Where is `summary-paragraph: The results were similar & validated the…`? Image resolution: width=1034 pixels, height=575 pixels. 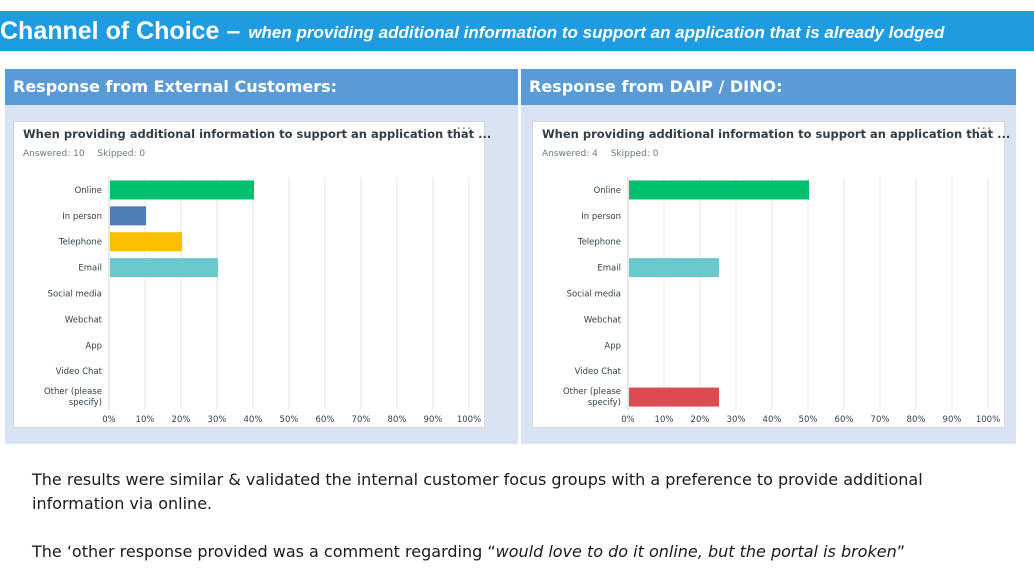
summary-paragraph: The results were similar & validated the… is located at coordinates (477, 491).